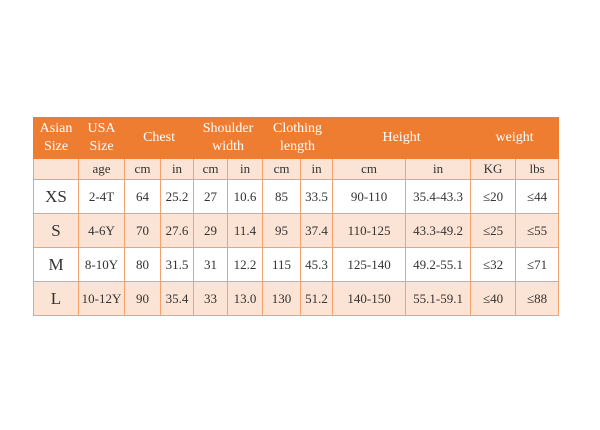 The height and width of the screenshot is (430, 600). I want to click on table-cell: ≤44, so click(537, 196).